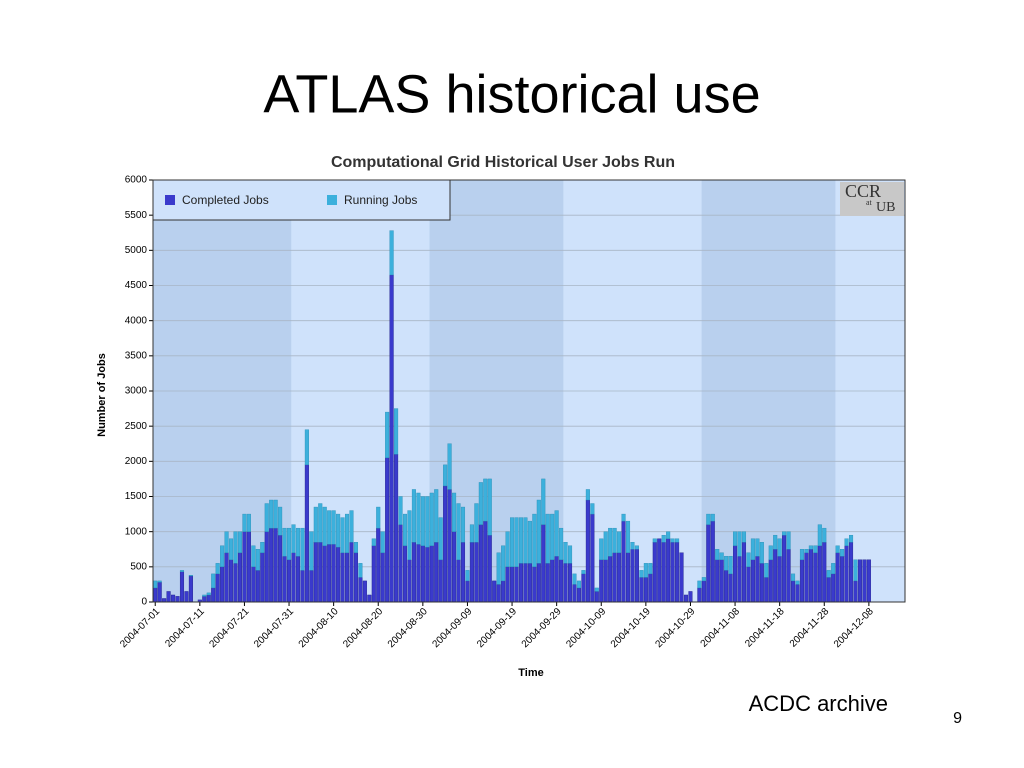  I want to click on legend: Completed Jobs Running Jobs, so click(301, 200).